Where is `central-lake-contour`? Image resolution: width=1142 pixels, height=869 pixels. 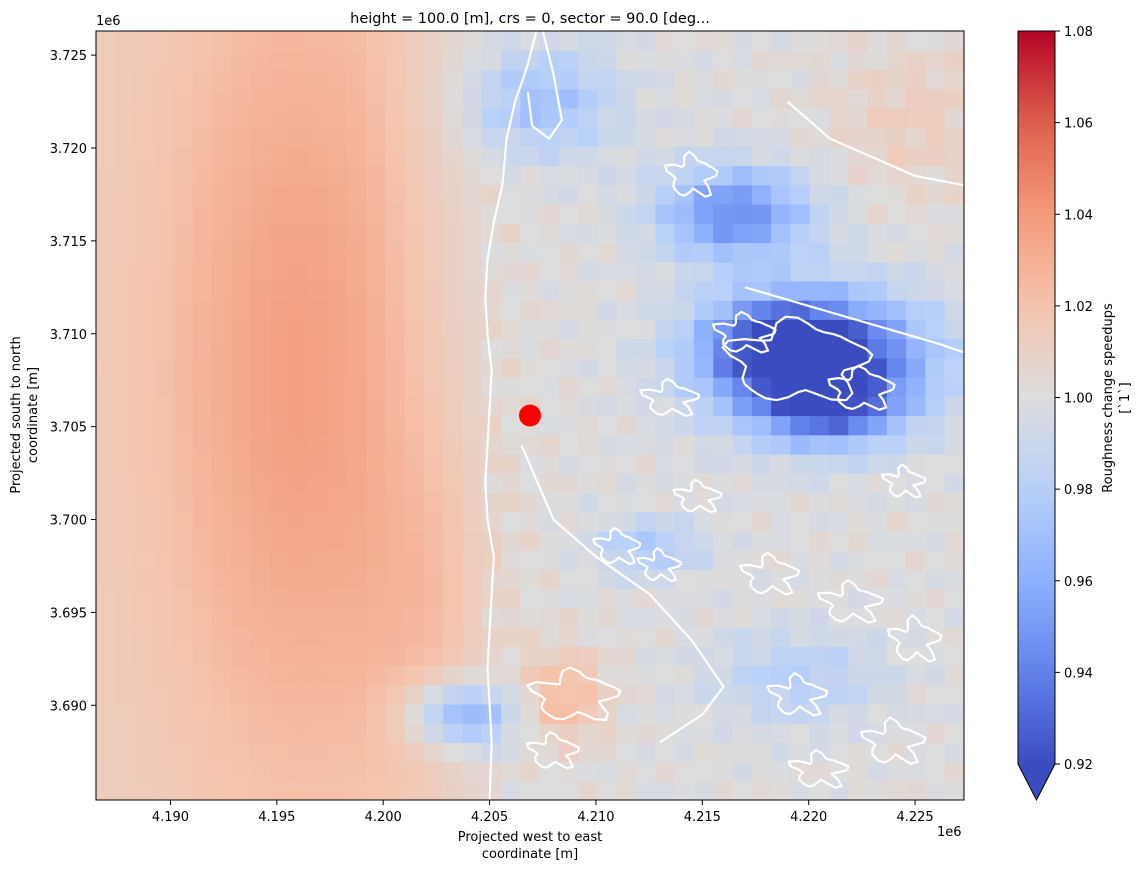 central-lake-contour is located at coordinates (861, 387).